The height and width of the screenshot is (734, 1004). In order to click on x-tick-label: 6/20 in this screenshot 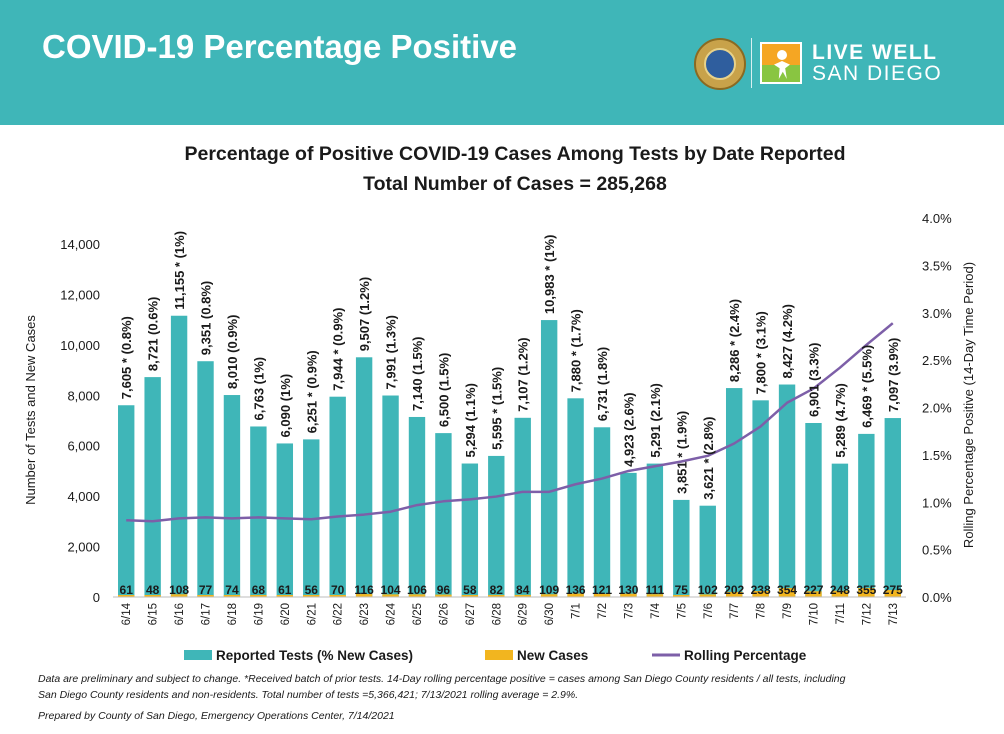, I will do `click(286, 614)`.